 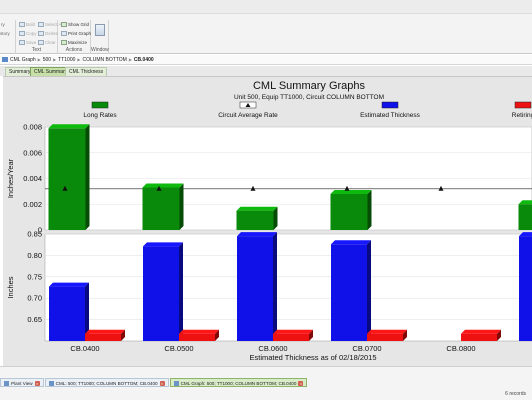 What do you see at coordinates (67, 60) in the screenshot?
I see `breadcrumb-item: TT1000` at bounding box center [67, 60].